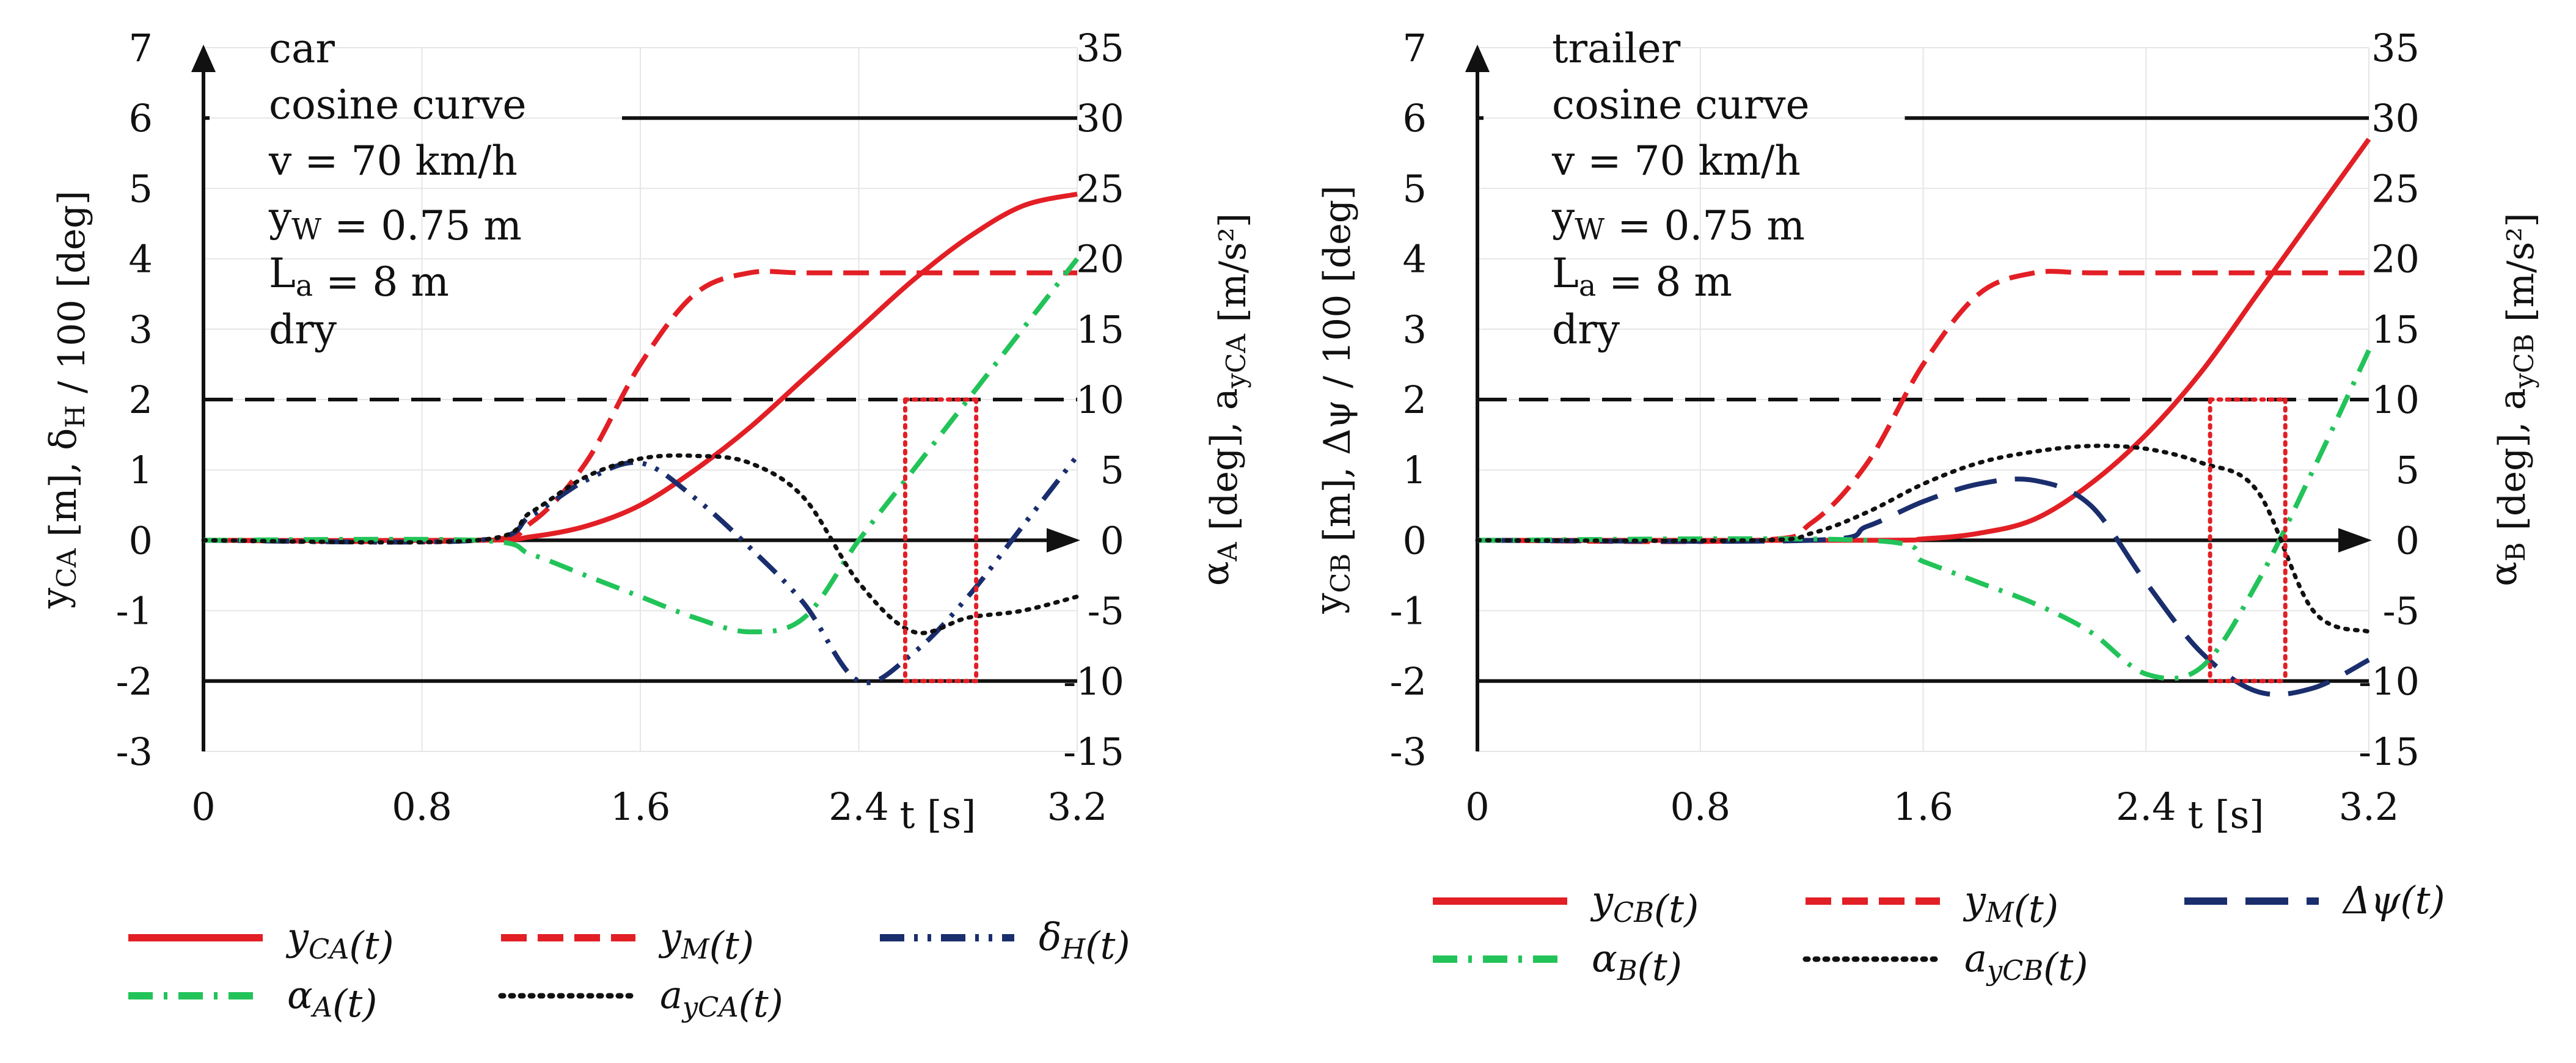 The height and width of the screenshot is (1063, 2576). Describe the element at coordinates (1224, 399) in the screenshot. I see `y-right-axis-label: αA [deg], ayCA [m/s²]` at that location.